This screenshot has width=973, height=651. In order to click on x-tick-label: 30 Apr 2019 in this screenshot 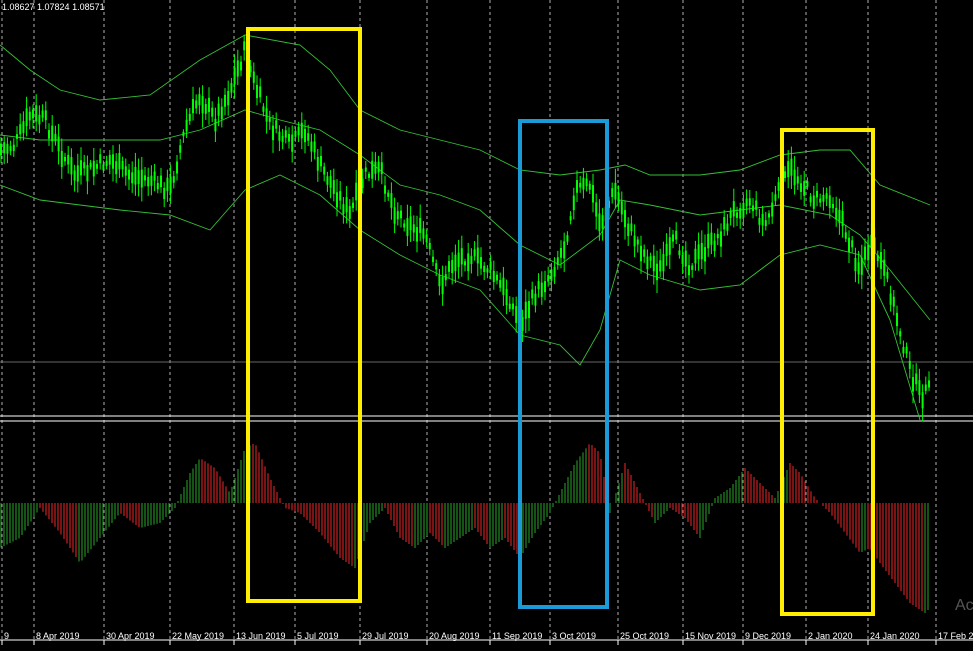, I will do `click(130, 636)`.